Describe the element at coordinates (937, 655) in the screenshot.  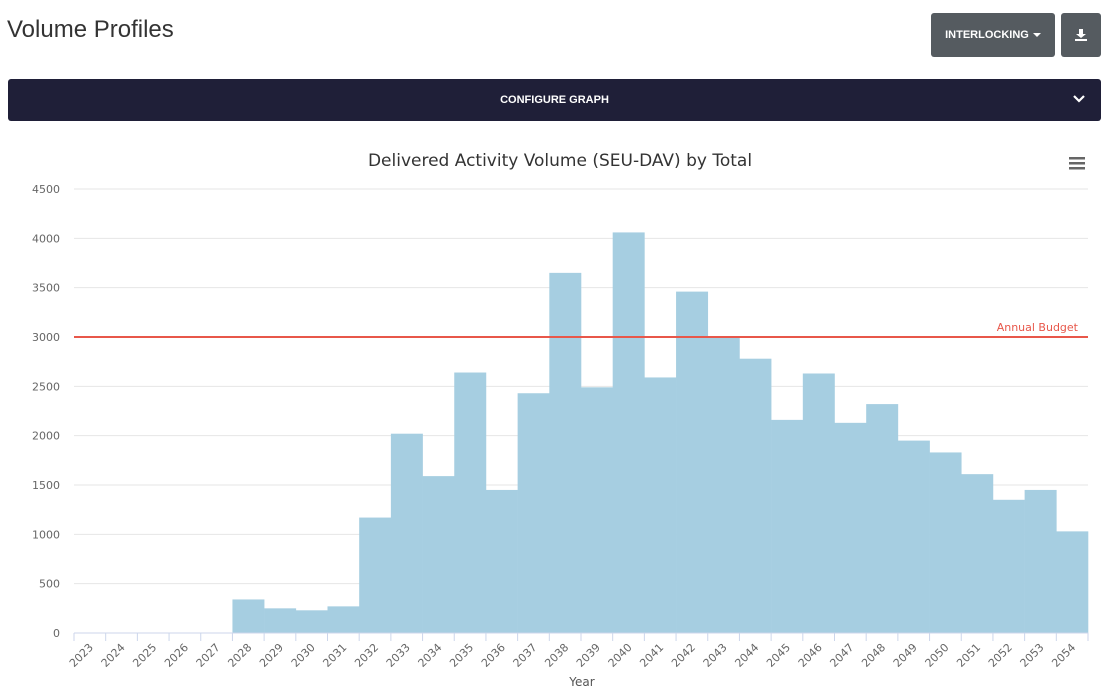
I see `x-tick-label: 2050` at that location.